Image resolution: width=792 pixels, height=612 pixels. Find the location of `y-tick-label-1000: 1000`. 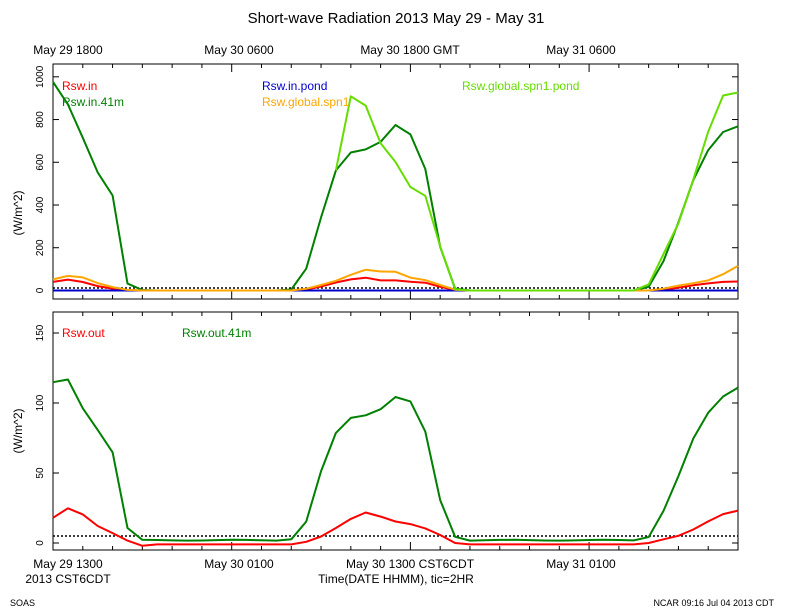

y-tick-label-1000: 1000 is located at coordinates (40, 76).